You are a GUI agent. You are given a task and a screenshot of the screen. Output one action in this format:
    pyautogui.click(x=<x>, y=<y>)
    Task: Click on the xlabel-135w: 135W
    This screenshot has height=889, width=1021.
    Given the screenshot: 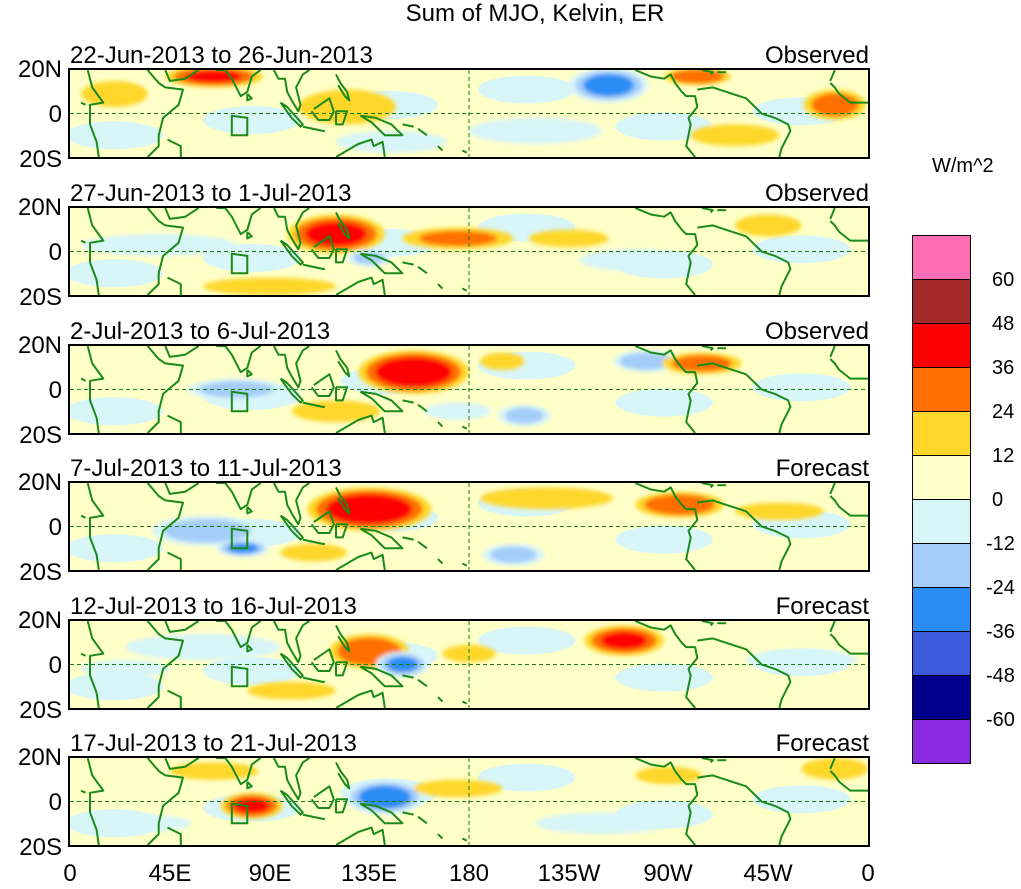 What is the action you would take?
    pyautogui.click(x=569, y=873)
    